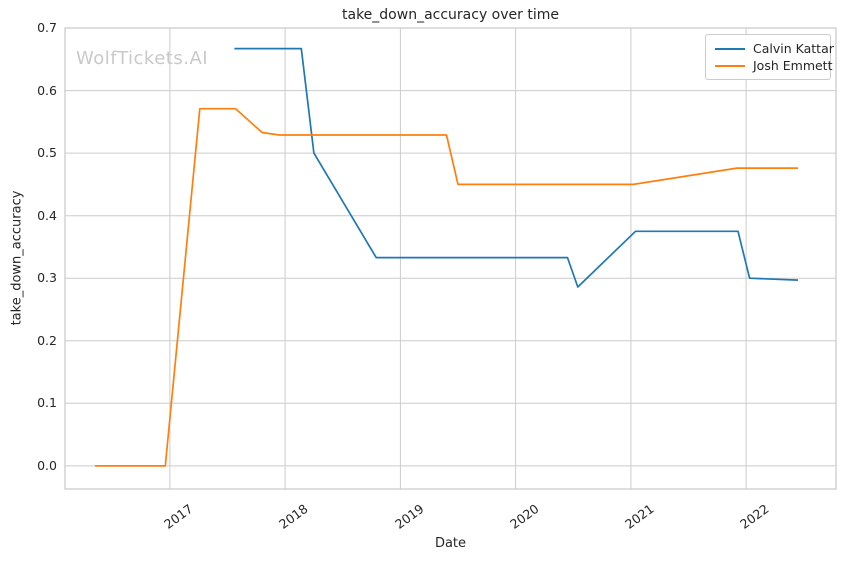 The height and width of the screenshot is (561, 844). I want to click on legend-item-calvin-kattar: Calvin Kattar, so click(774, 48).